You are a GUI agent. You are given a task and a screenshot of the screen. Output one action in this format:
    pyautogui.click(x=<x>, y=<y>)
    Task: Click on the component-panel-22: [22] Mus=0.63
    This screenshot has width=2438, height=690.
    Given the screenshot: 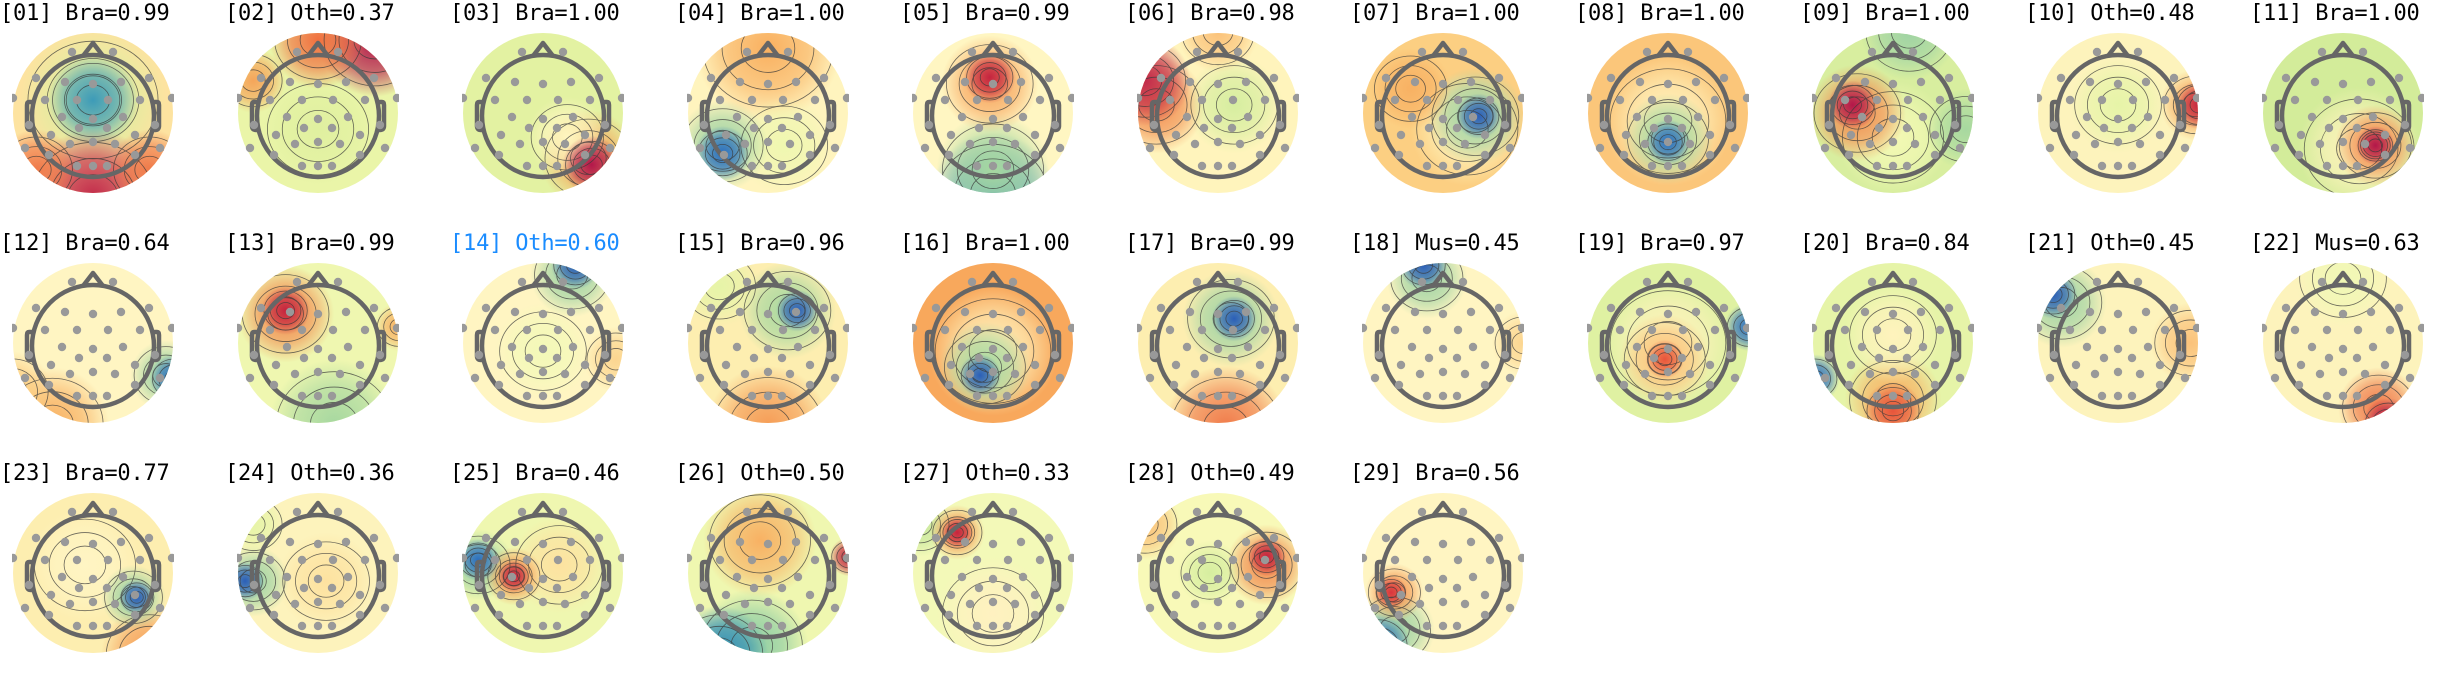 What is the action you would take?
    pyautogui.click(x=2344, y=345)
    